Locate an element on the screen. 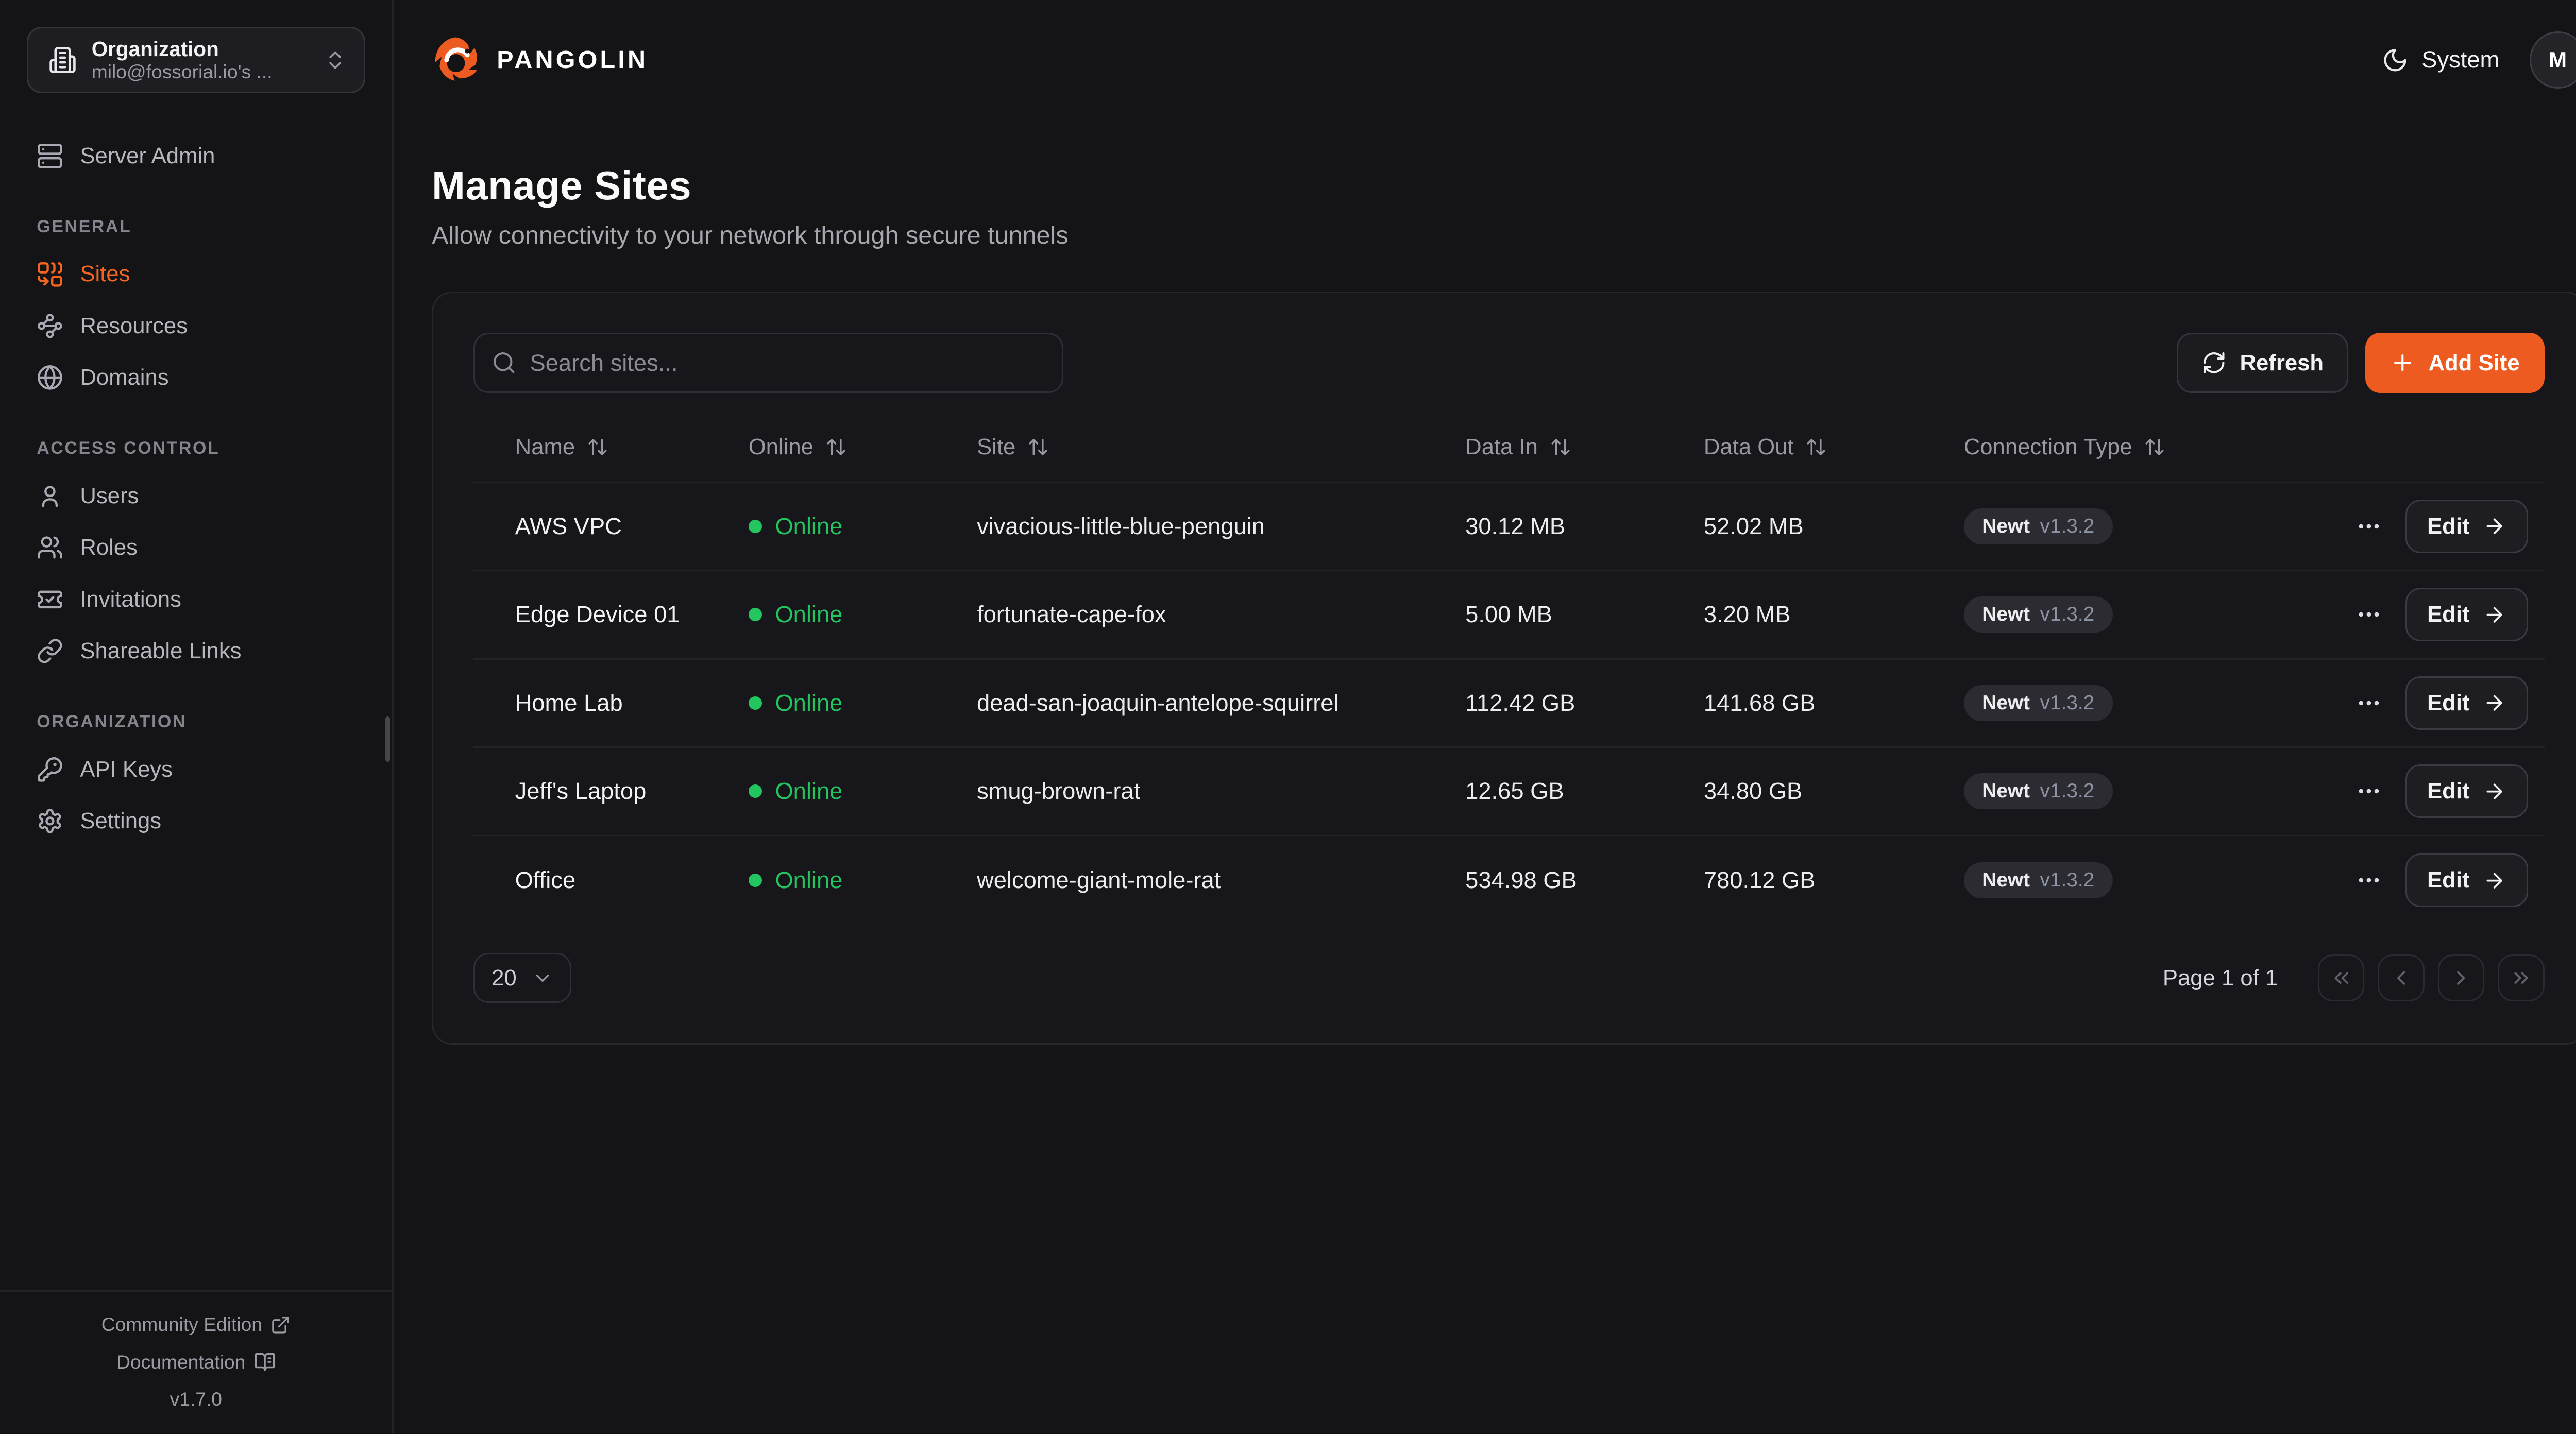  last-page-button is located at coordinates (2521, 977).